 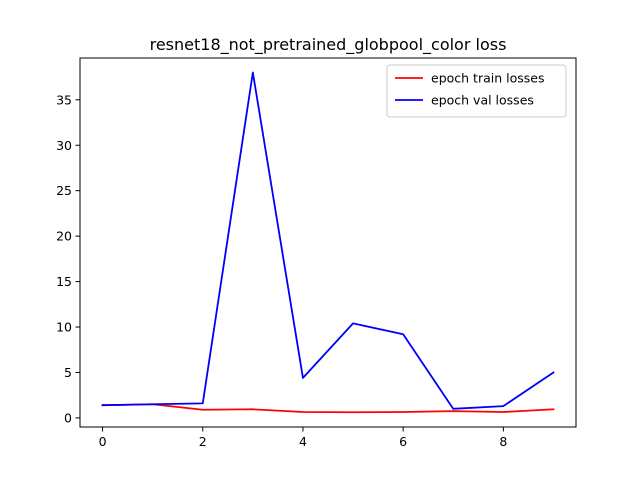 I want to click on y-tick-label-7: 35, so click(x=64, y=99).